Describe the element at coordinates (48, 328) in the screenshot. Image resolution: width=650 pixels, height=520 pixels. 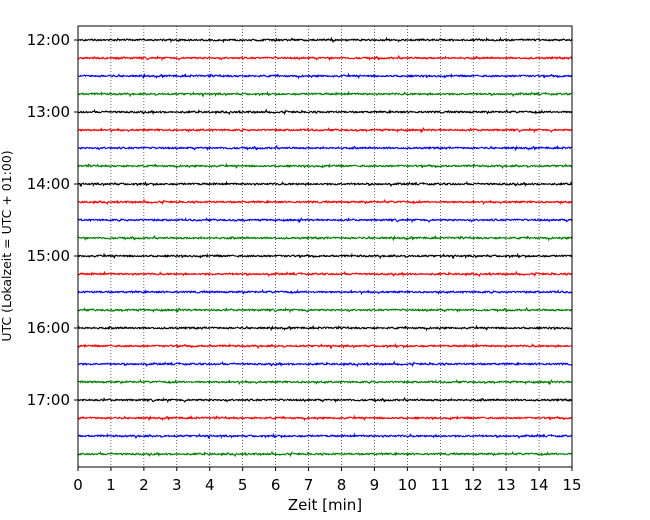
I see `y-tick-label-4: 16:00` at that location.